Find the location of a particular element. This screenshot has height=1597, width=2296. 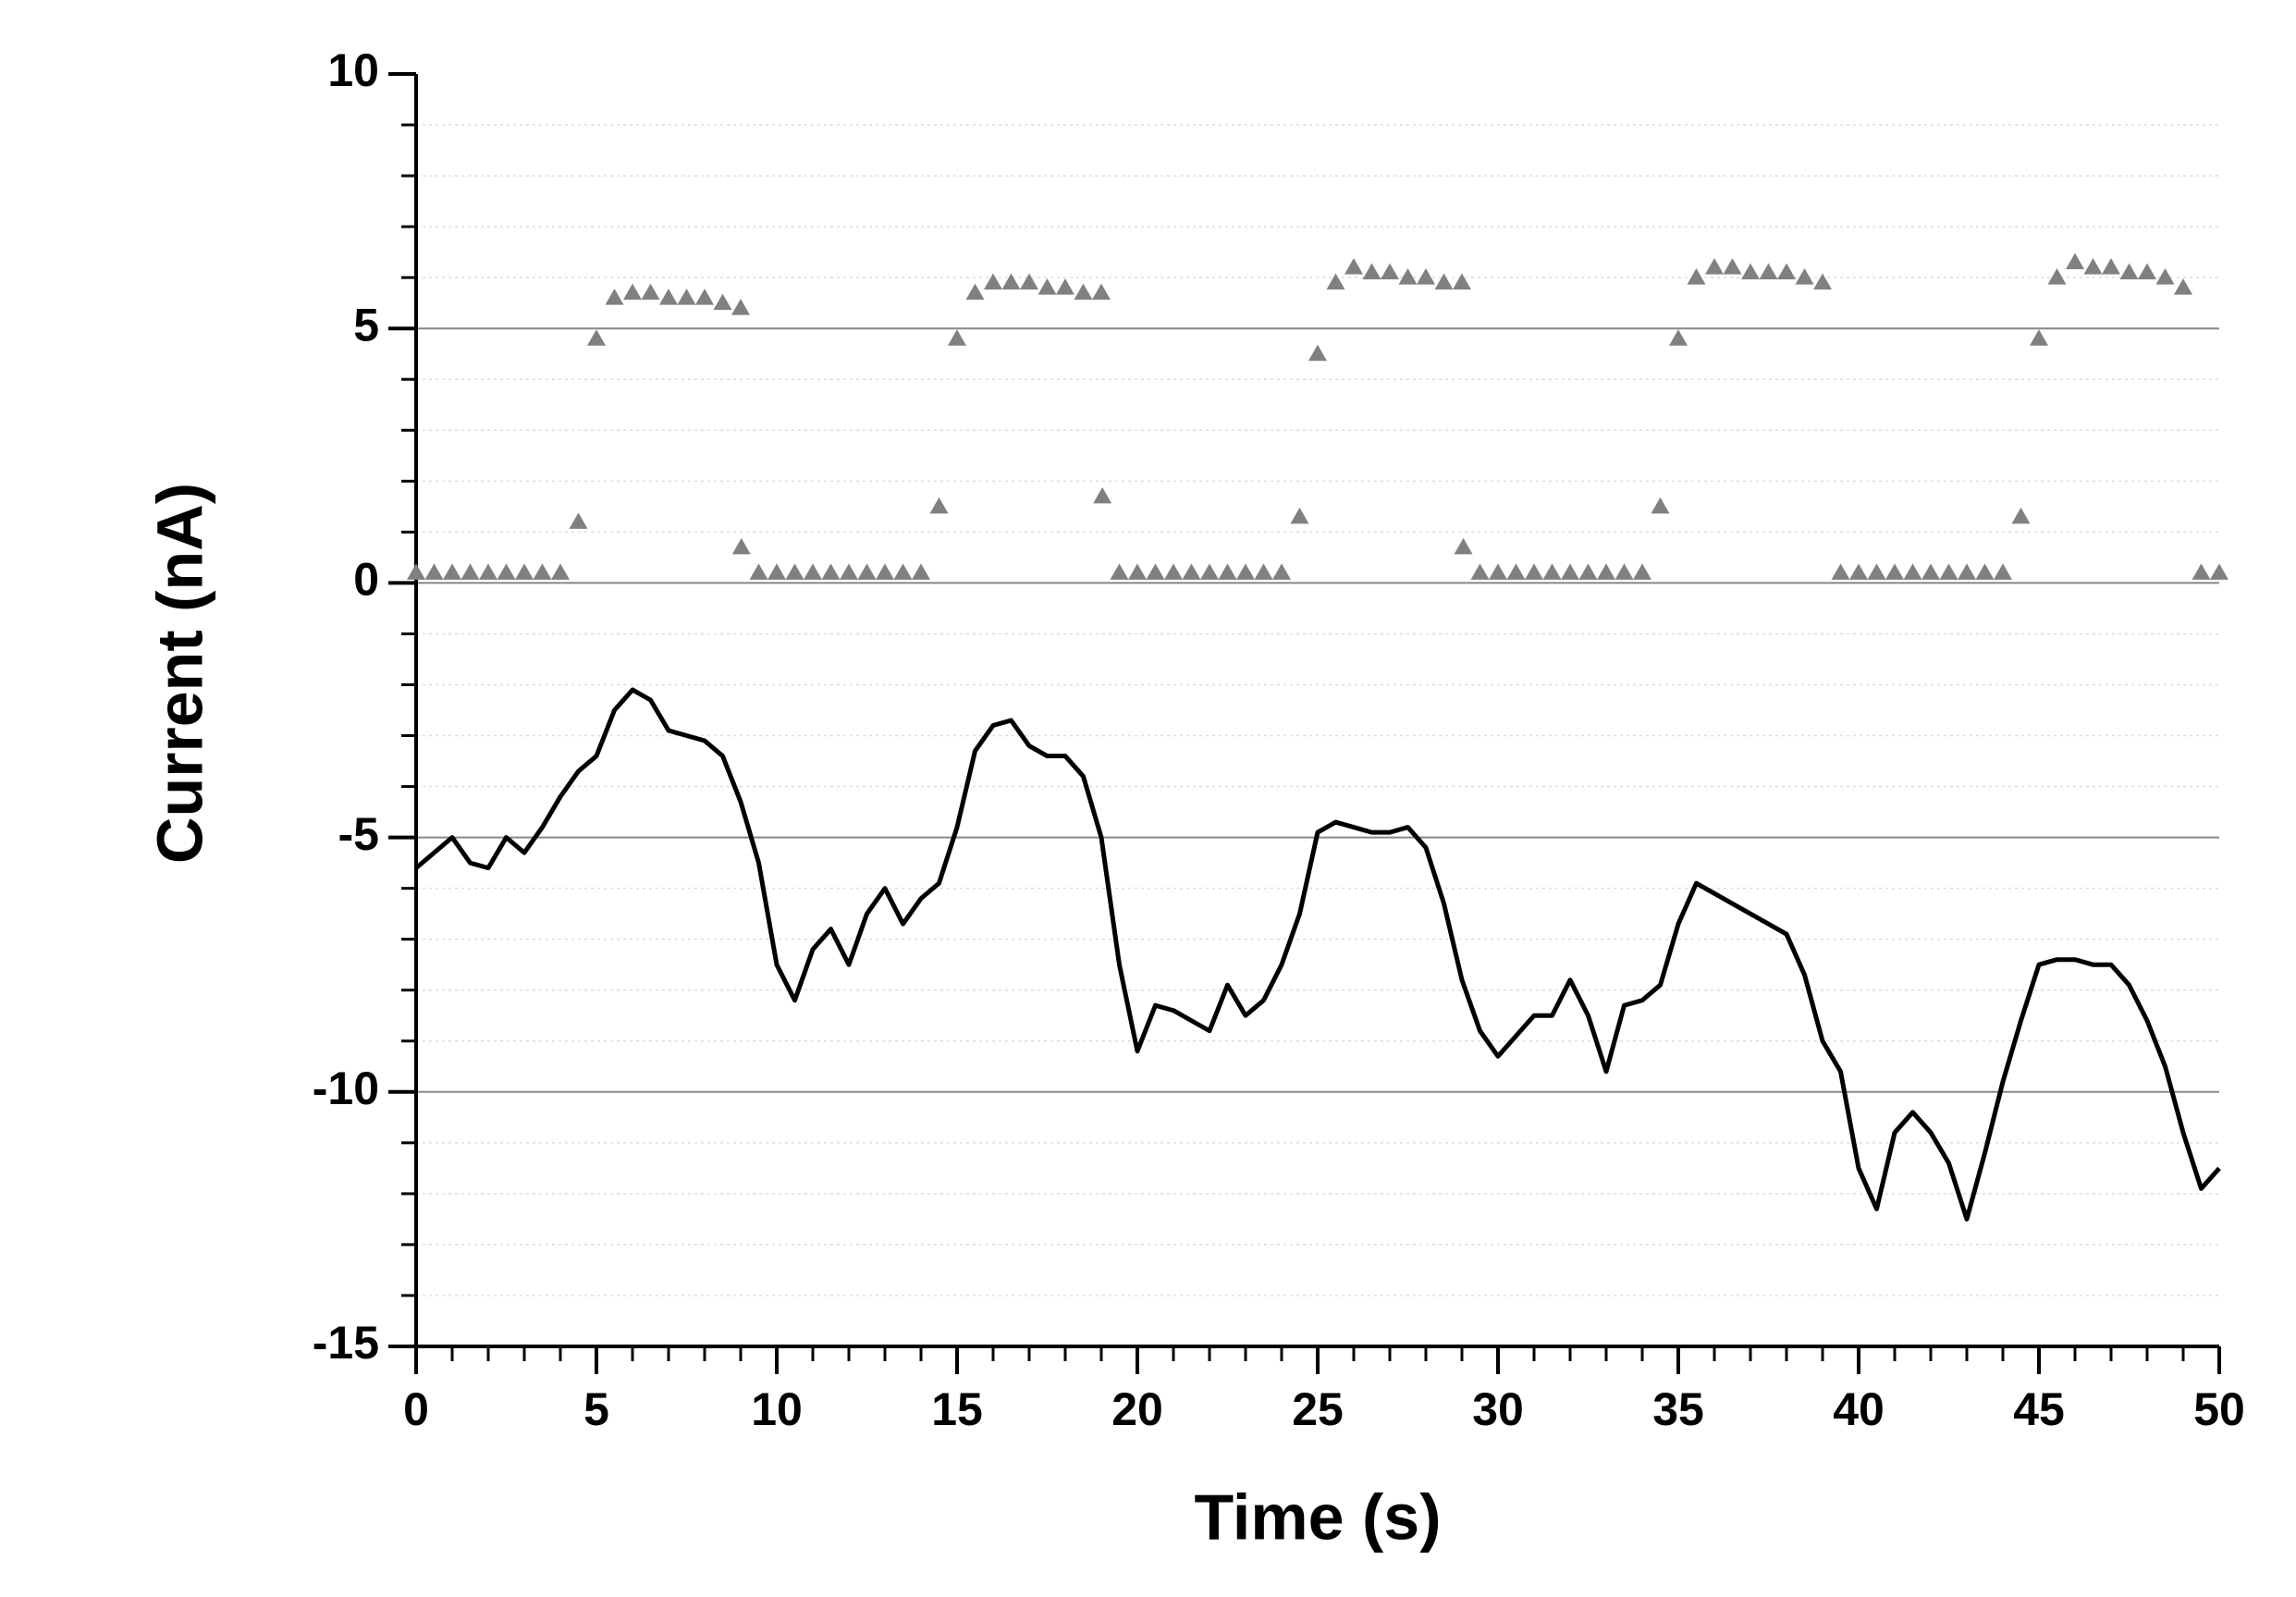

x-tick-label: 5 is located at coordinates (596, 1409).